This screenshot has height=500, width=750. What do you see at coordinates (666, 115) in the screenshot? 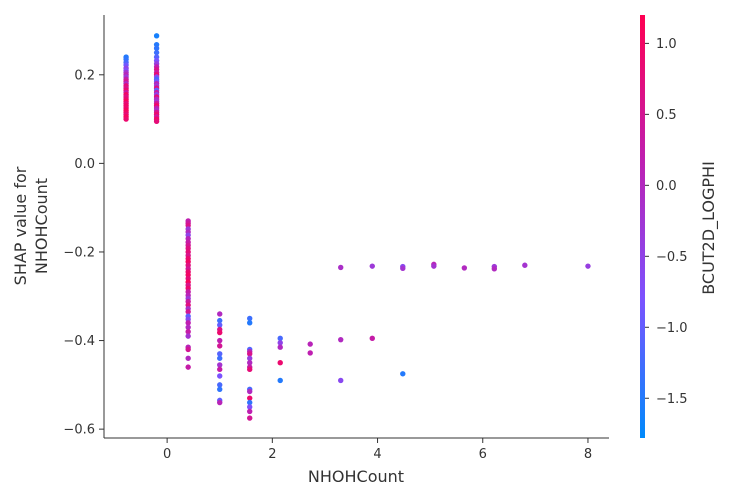
I see `colorbar-tick-label: 0.5` at bounding box center [666, 115].